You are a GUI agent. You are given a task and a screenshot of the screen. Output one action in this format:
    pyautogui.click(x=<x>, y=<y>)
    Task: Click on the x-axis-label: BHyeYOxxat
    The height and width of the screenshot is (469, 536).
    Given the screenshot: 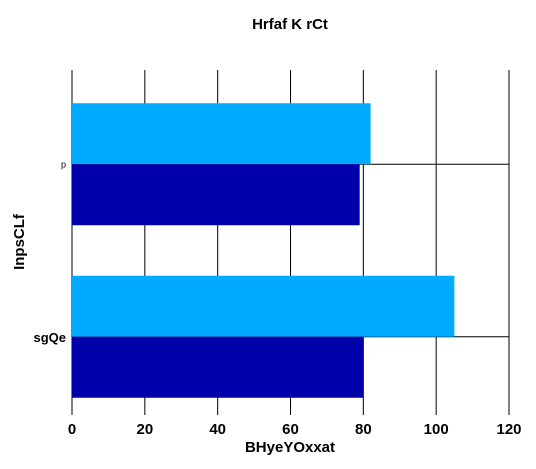 What is the action you would take?
    pyautogui.click(x=290, y=447)
    